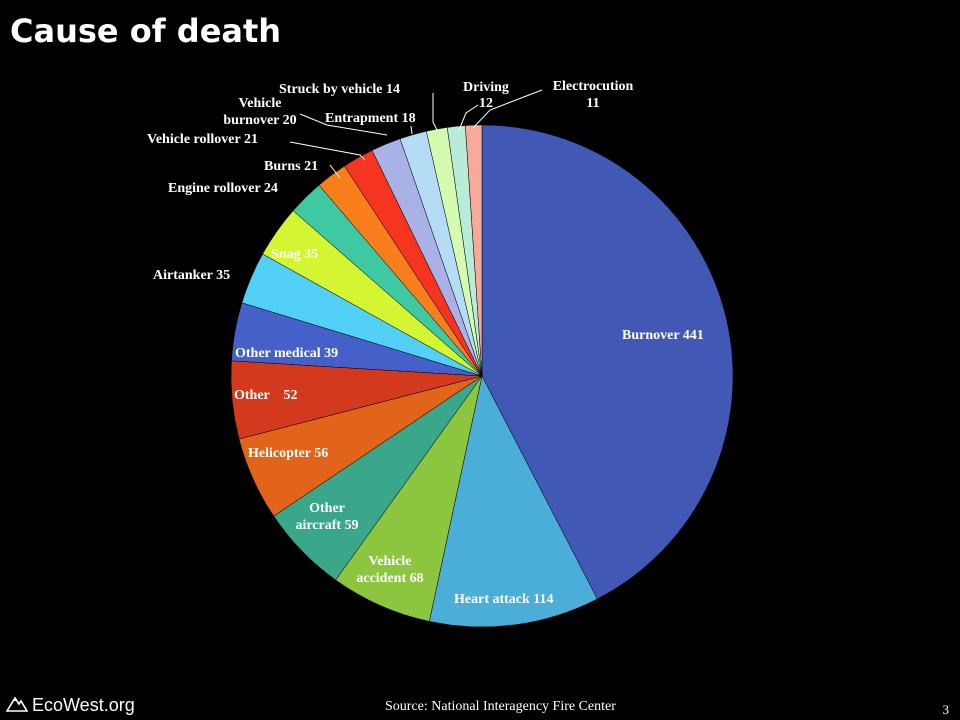 This screenshot has width=960, height=720. What do you see at coordinates (291, 166) in the screenshot?
I see `slice-label-burns: Burns 21` at bounding box center [291, 166].